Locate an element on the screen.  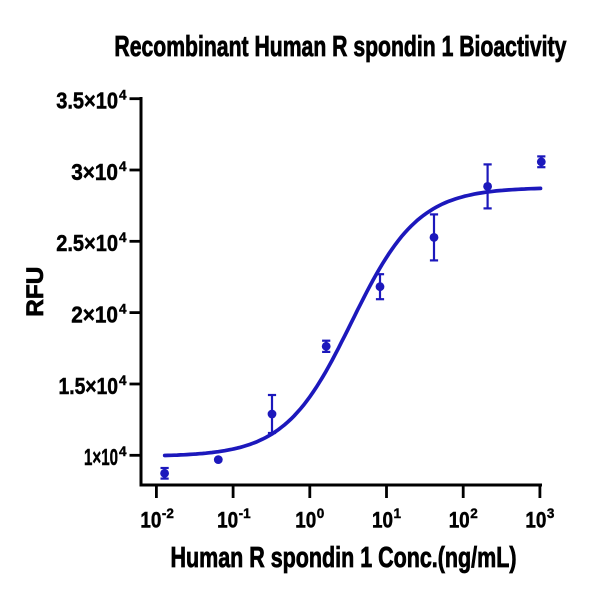
svg-text: -2 is located at coordinates (168, 513).